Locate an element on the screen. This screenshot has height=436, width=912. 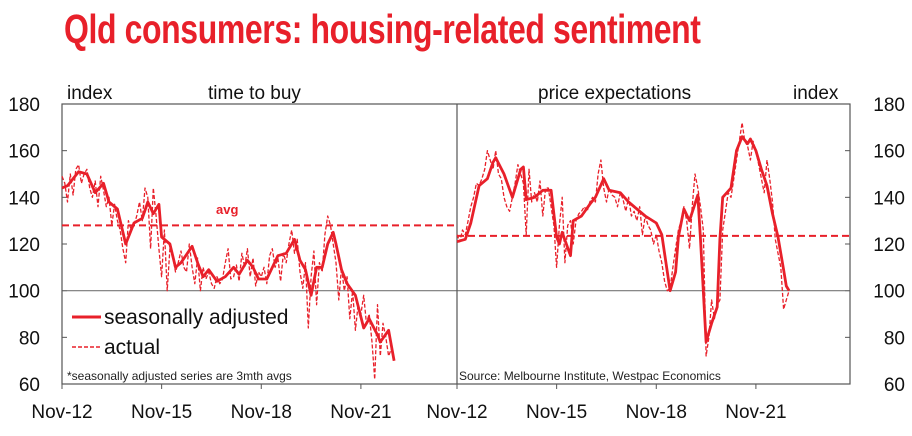
left-ylabel: index is located at coordinates (90, 93).